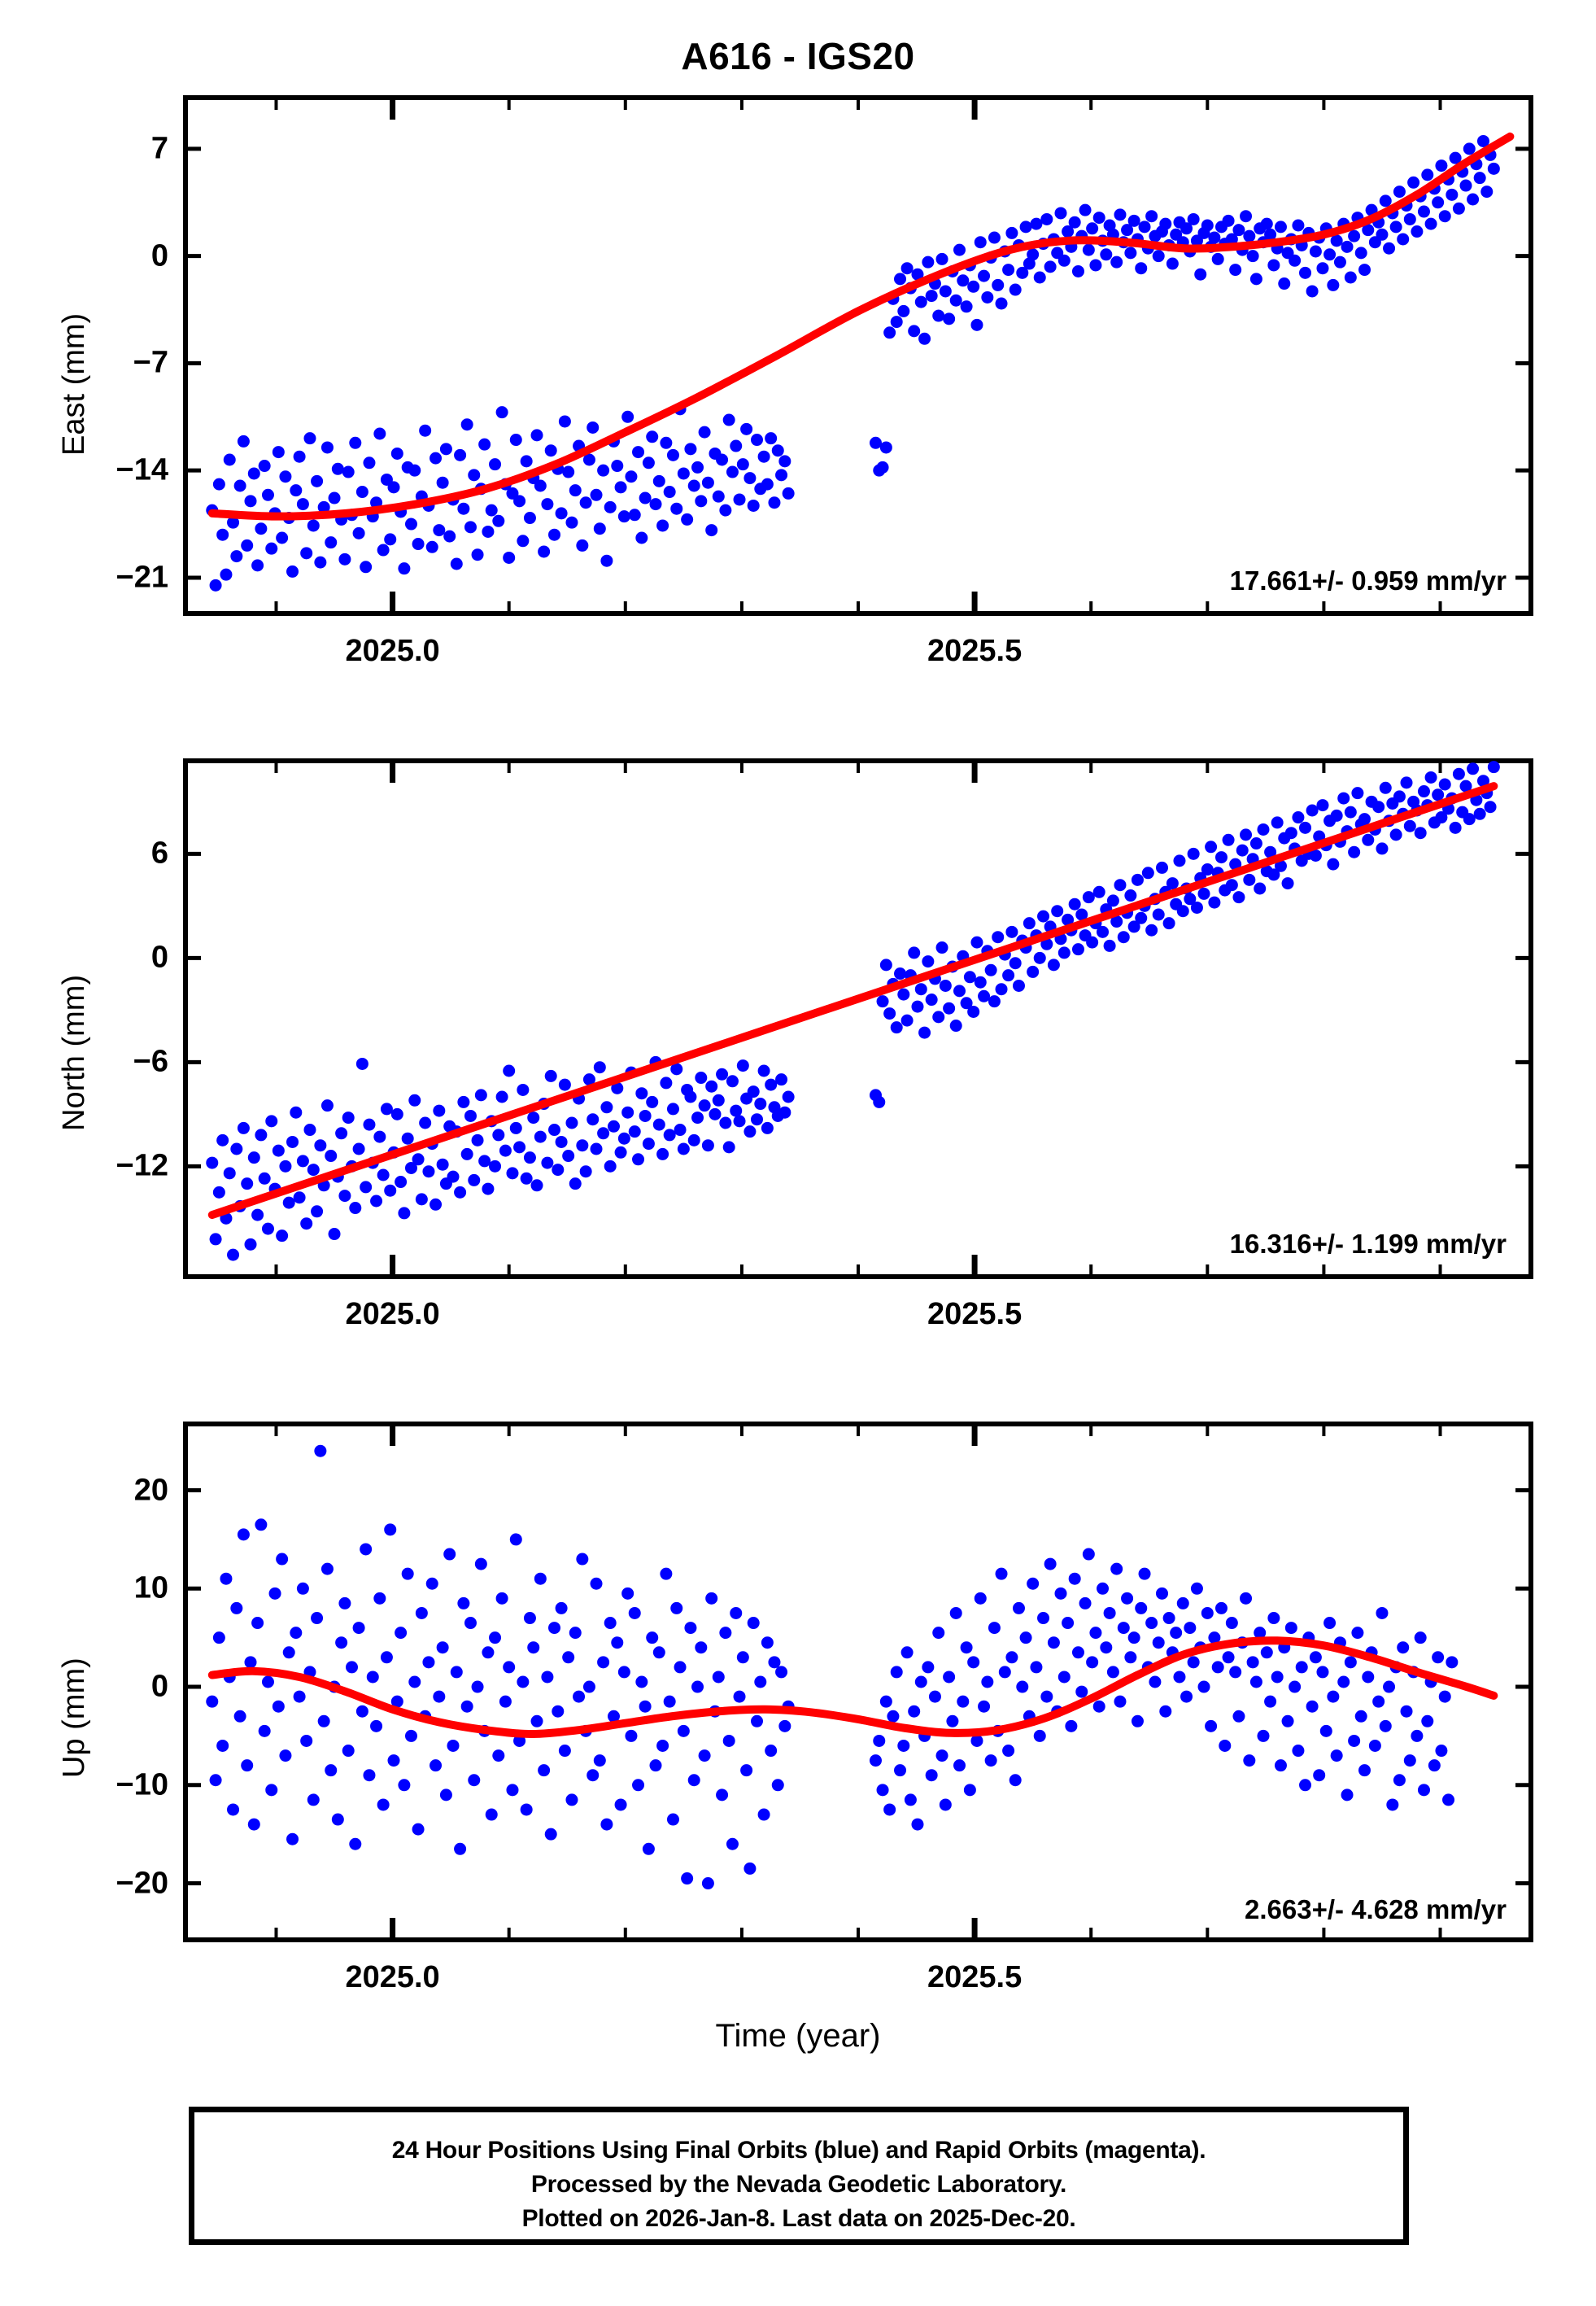 The width and height of the screenshot is (1596, 2306). What do you see at coordinates (159, 255) in the screenshot?
I see `panel-east-ytick-label: 0` at bounding box center [159, 255].